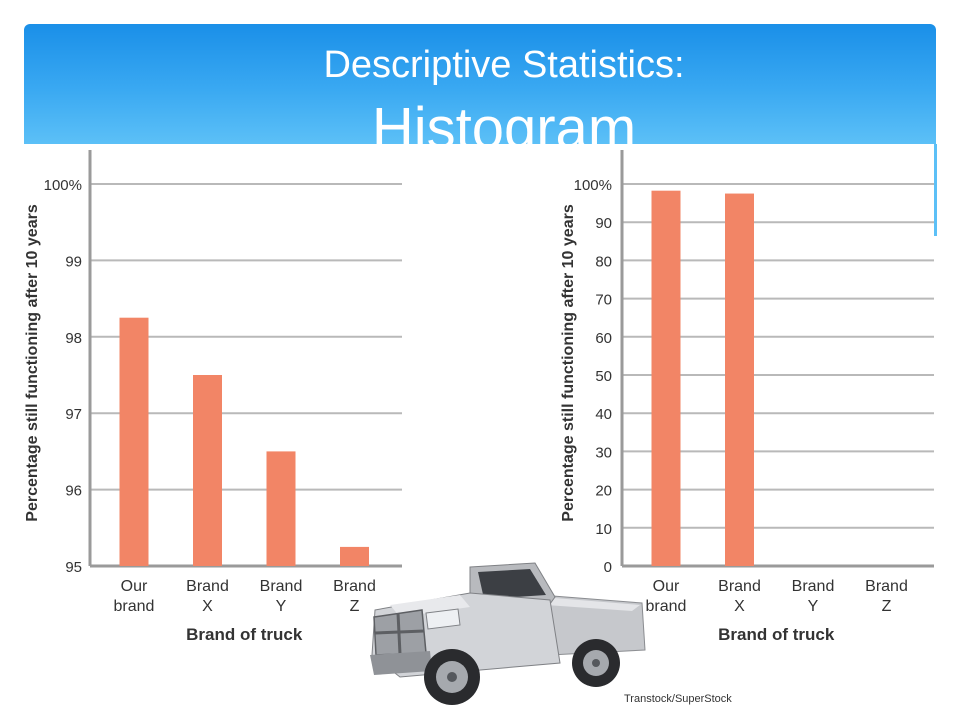  Describe the element at coordinates (608, 567) in the screenshot. I see `y-tick-label: 0` at that location.